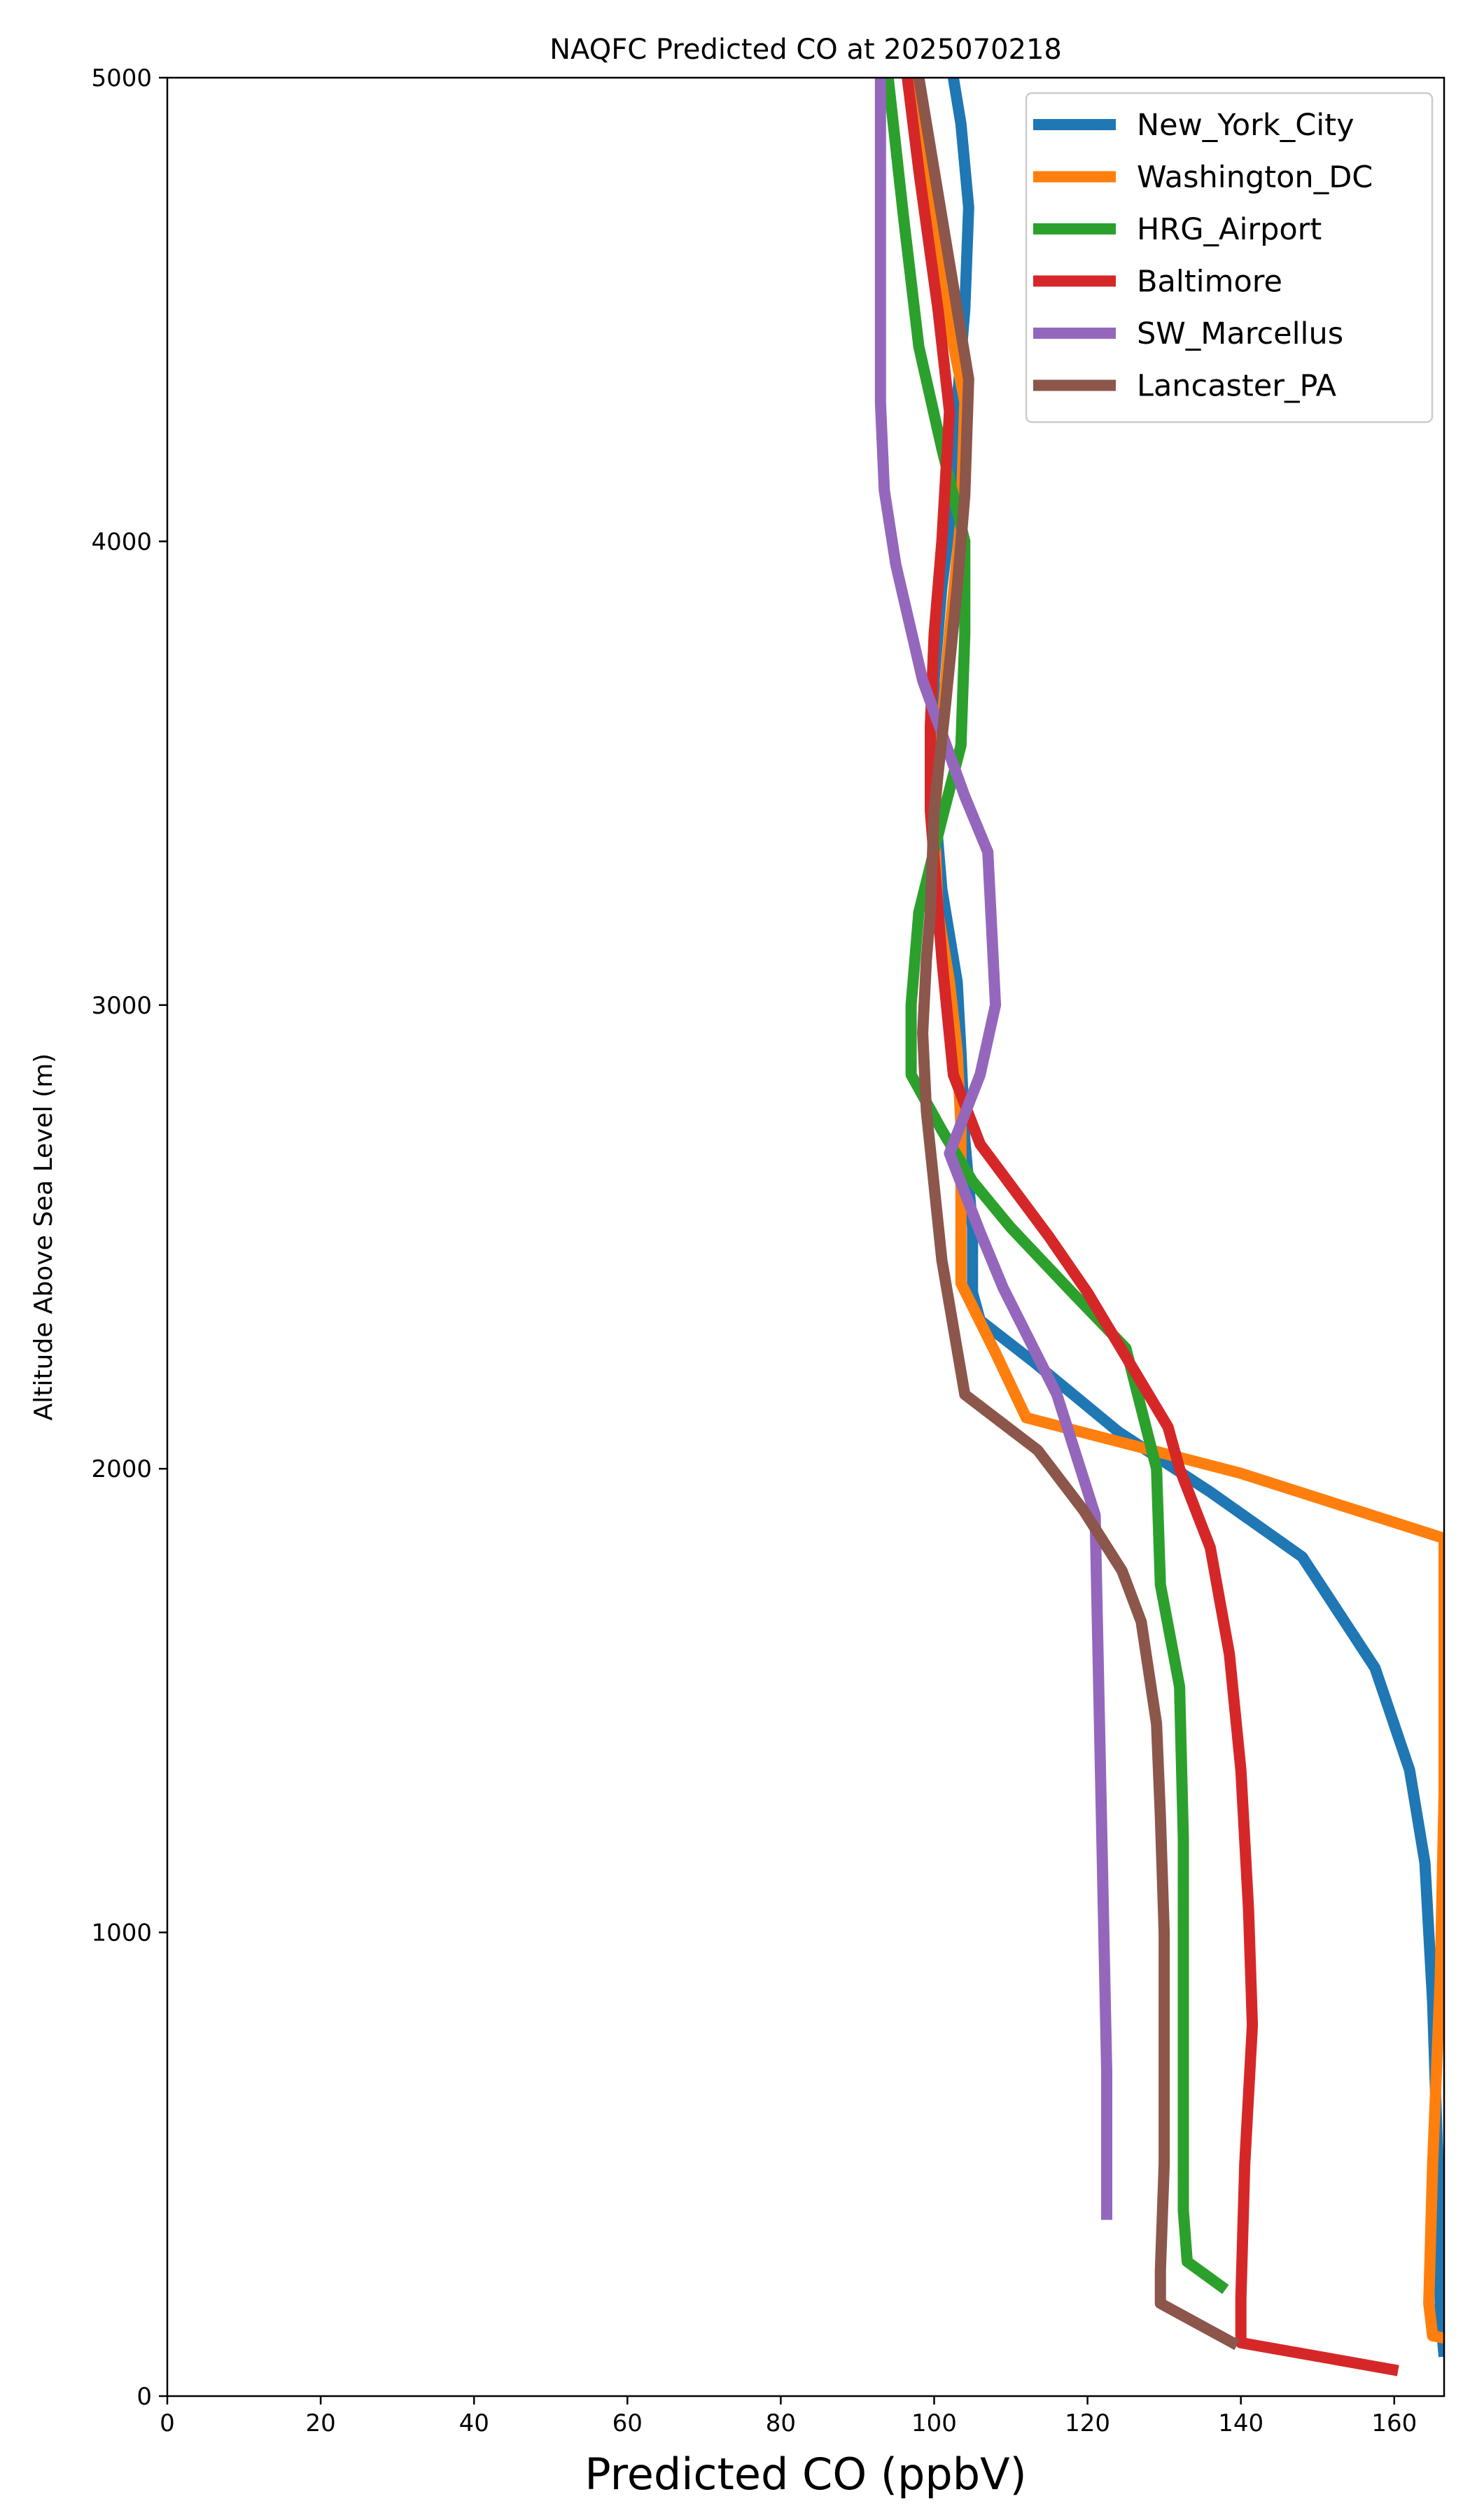  What do you see at coordinates (144, 2397) in the screenshot?
I see `y-tick-label: 0` at bounding box center [144, 2397].